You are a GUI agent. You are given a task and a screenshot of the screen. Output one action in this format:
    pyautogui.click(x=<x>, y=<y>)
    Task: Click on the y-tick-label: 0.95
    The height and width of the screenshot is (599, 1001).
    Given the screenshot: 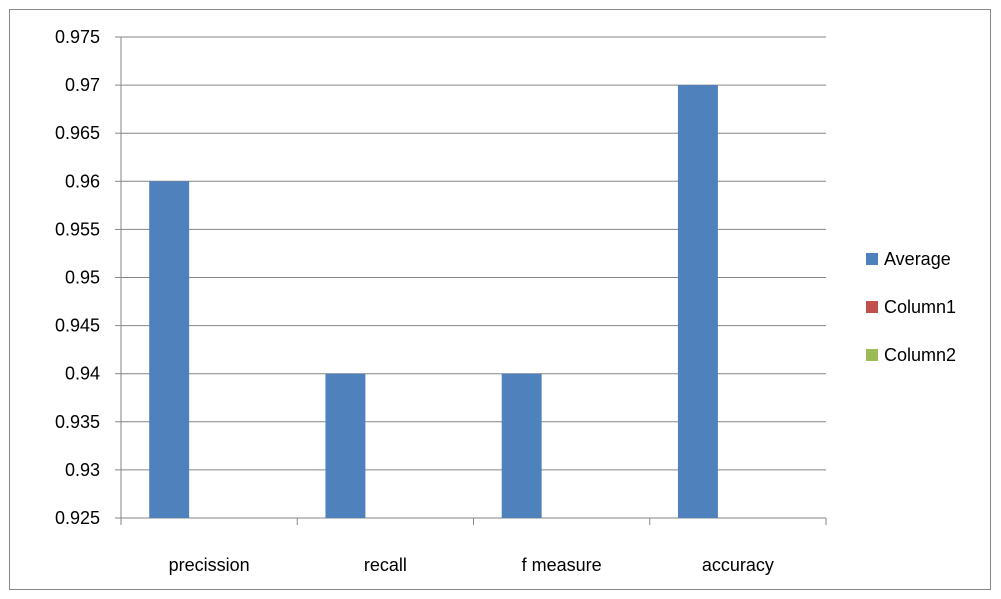 What is the action you would take?
    pyautogui.click(x=82, y=278)
    